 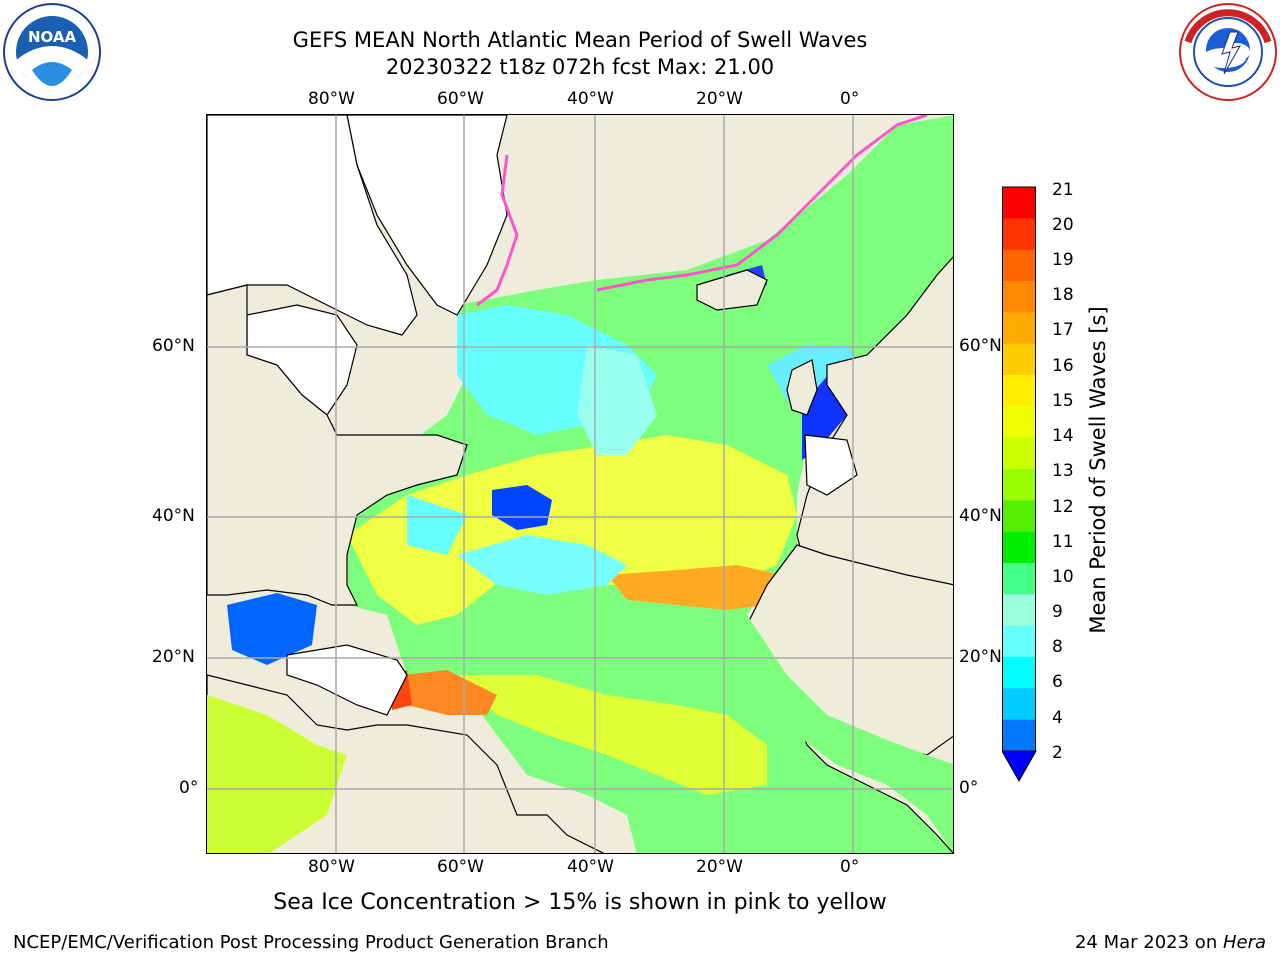 I want to click on lat-tick-left-20n: 20°N, so click(x=173, y=657).